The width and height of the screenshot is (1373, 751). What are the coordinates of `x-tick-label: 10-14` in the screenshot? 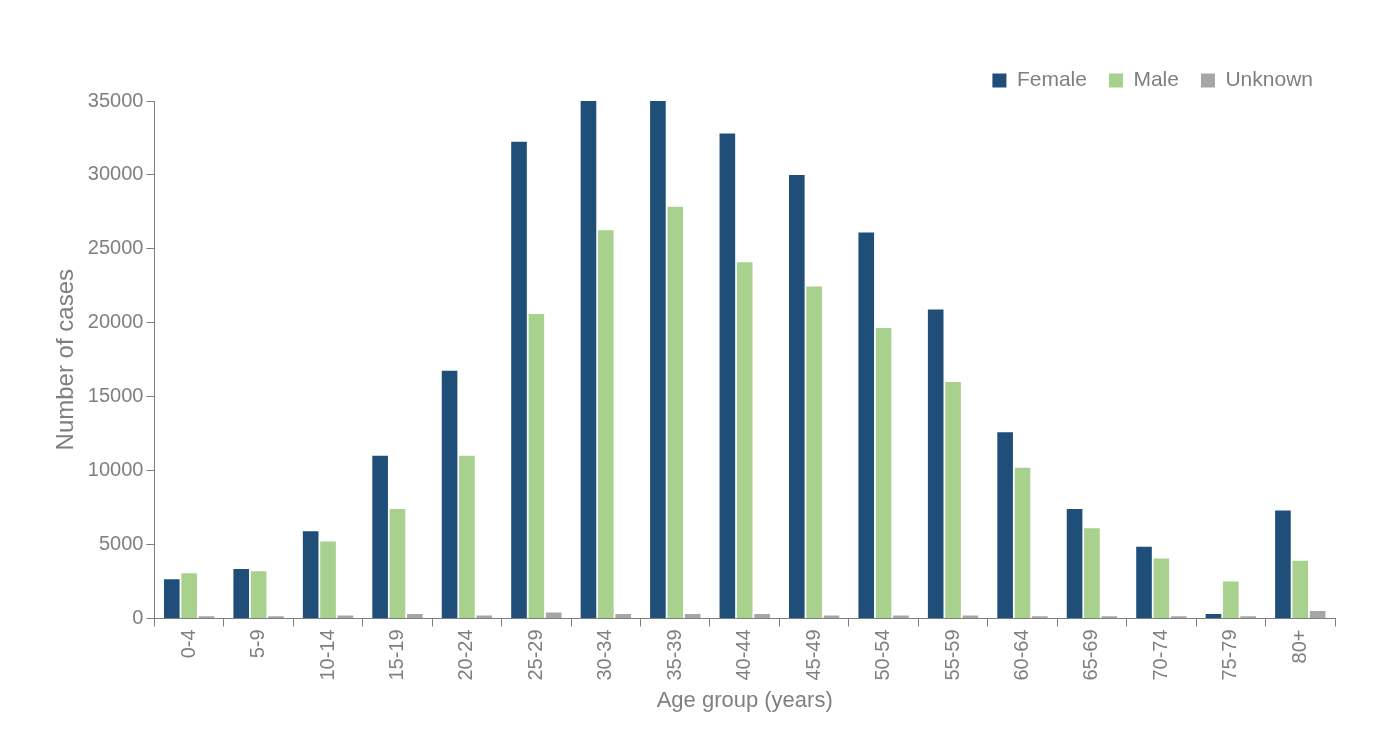 It's located at (326, 655).